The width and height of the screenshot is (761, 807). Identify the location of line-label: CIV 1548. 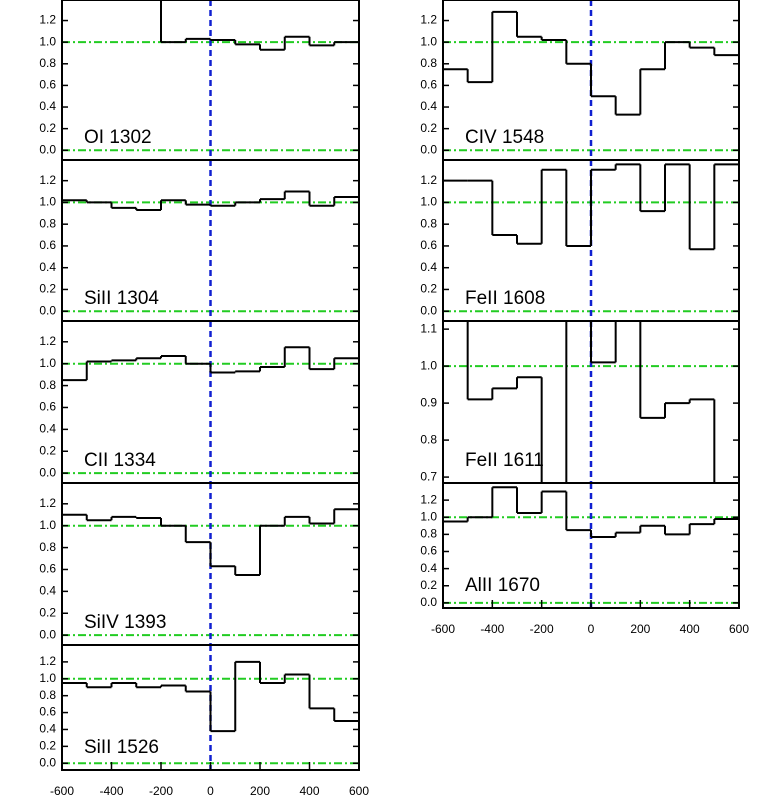
(504, 137).